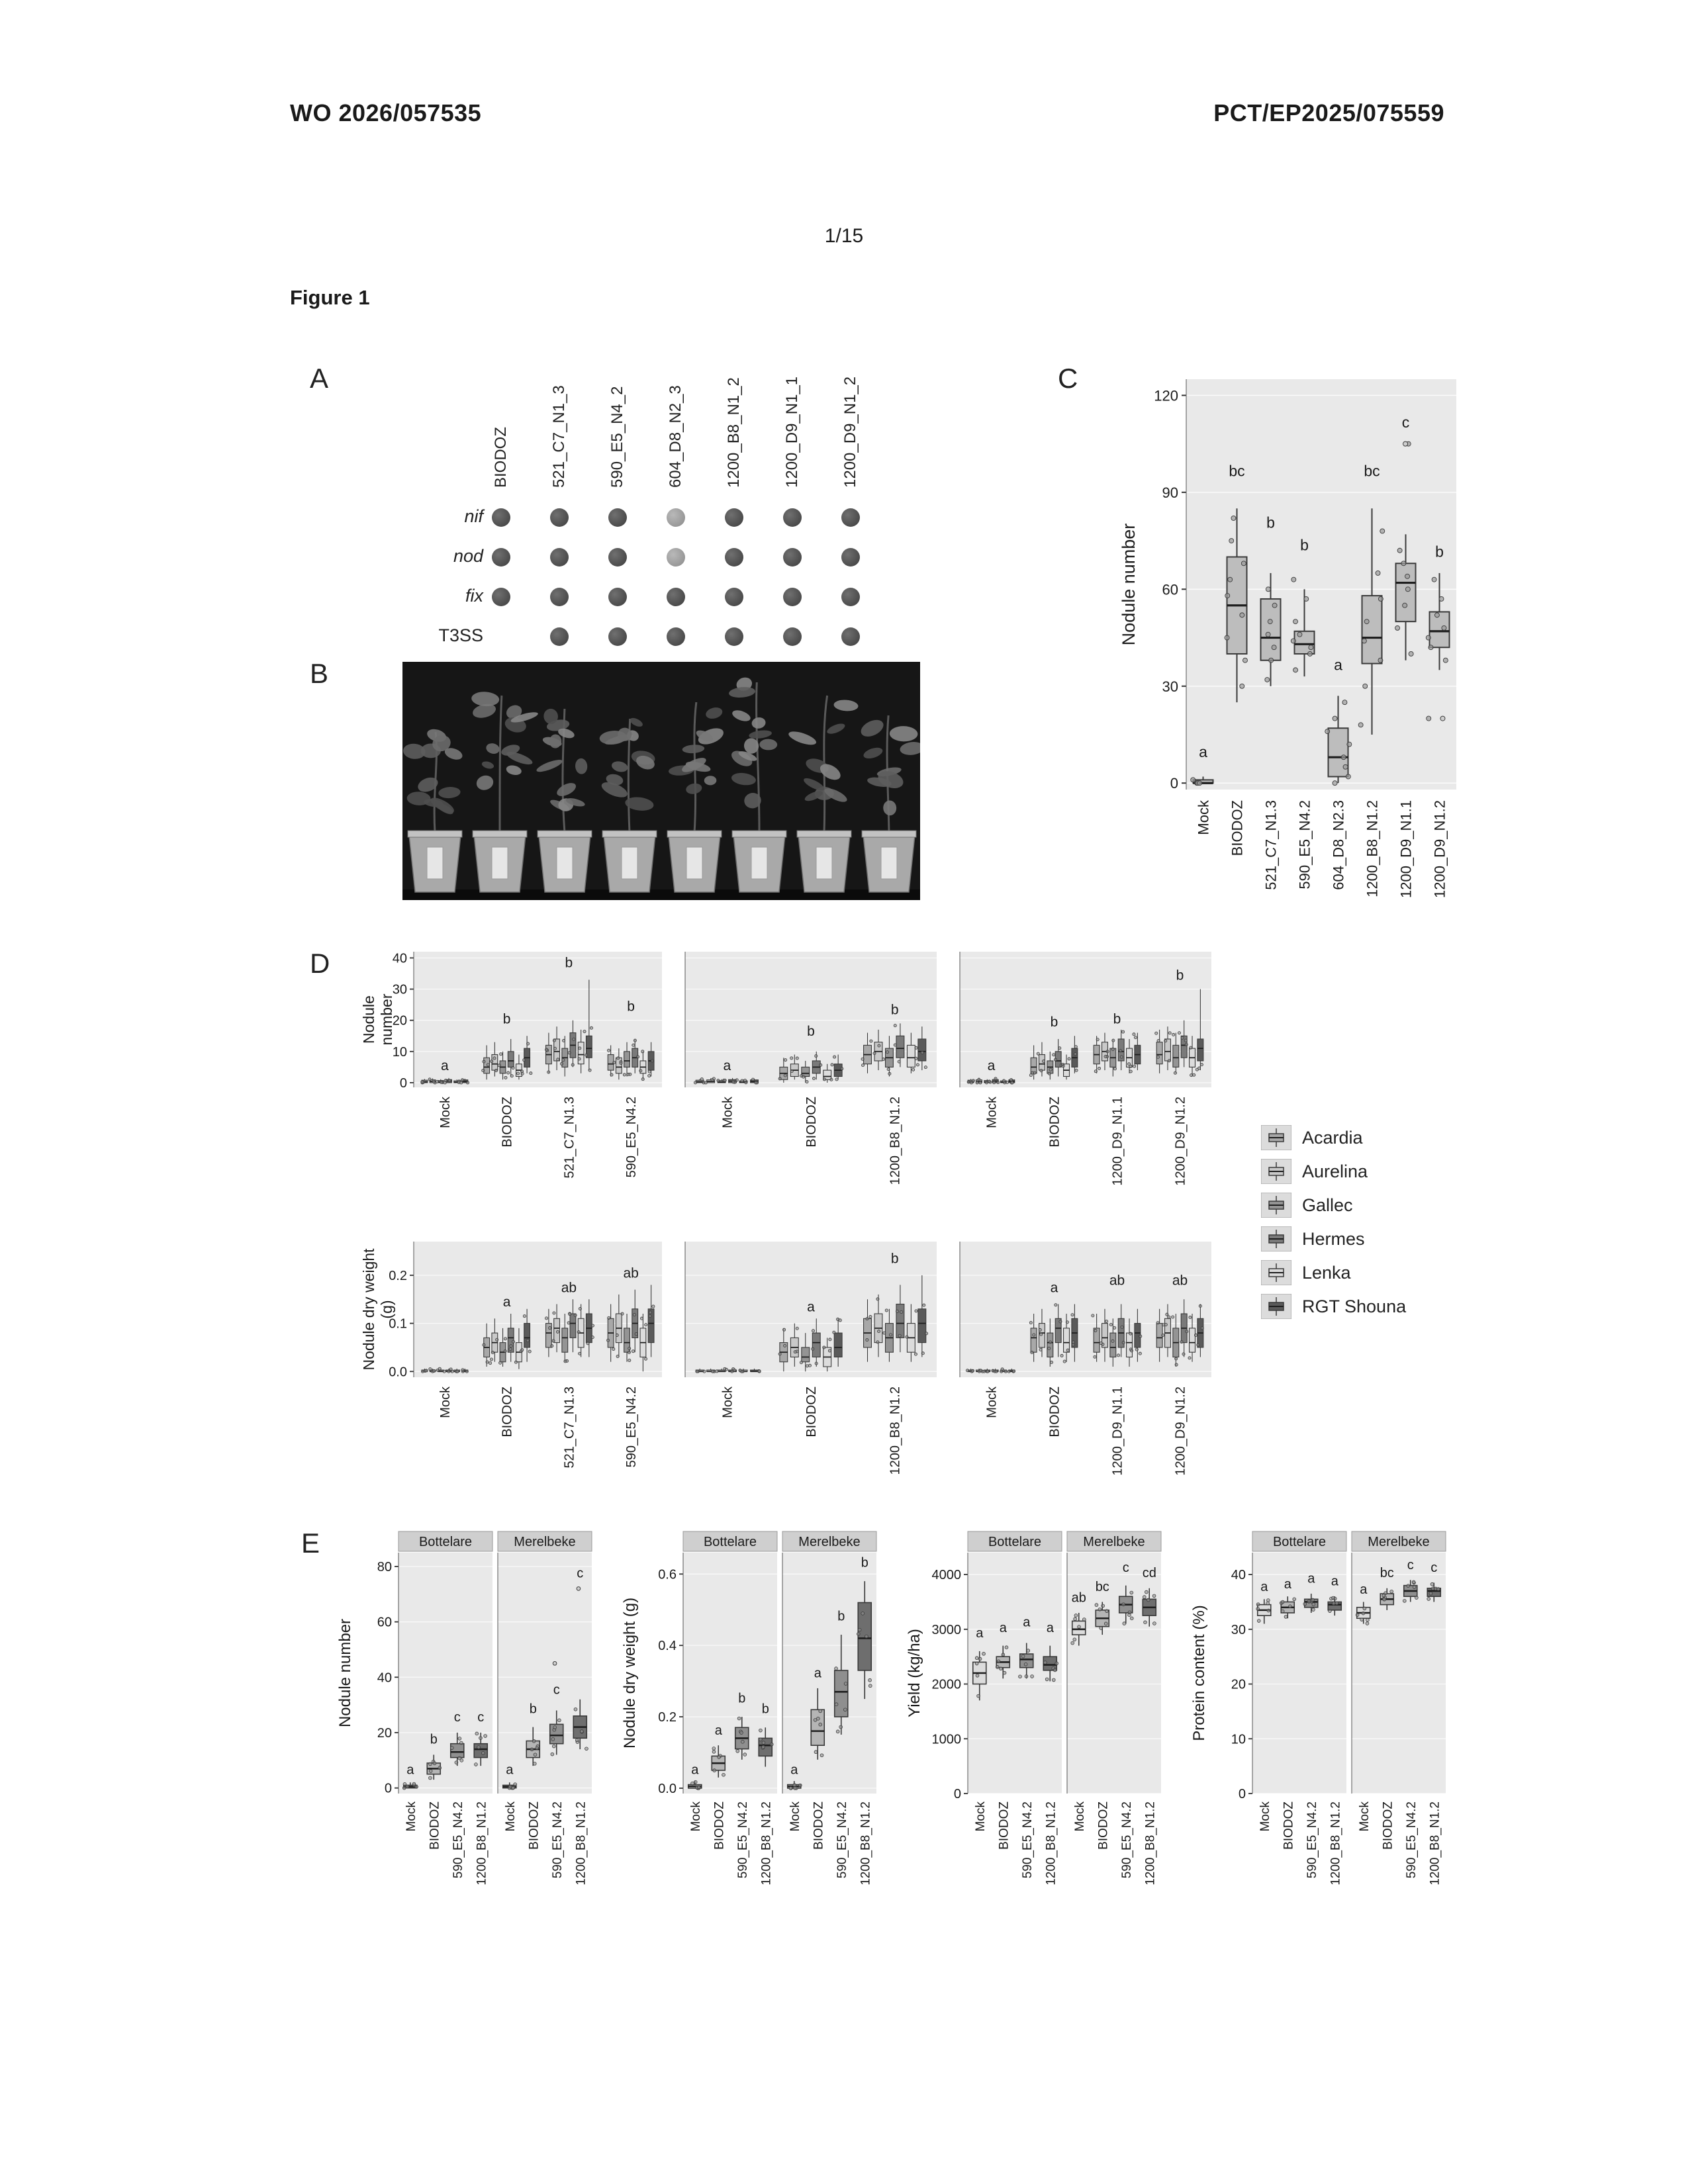  Describe the element at coordinates (398, 1372) in the screenshot. I see `svg-text: 0.0` at that location.